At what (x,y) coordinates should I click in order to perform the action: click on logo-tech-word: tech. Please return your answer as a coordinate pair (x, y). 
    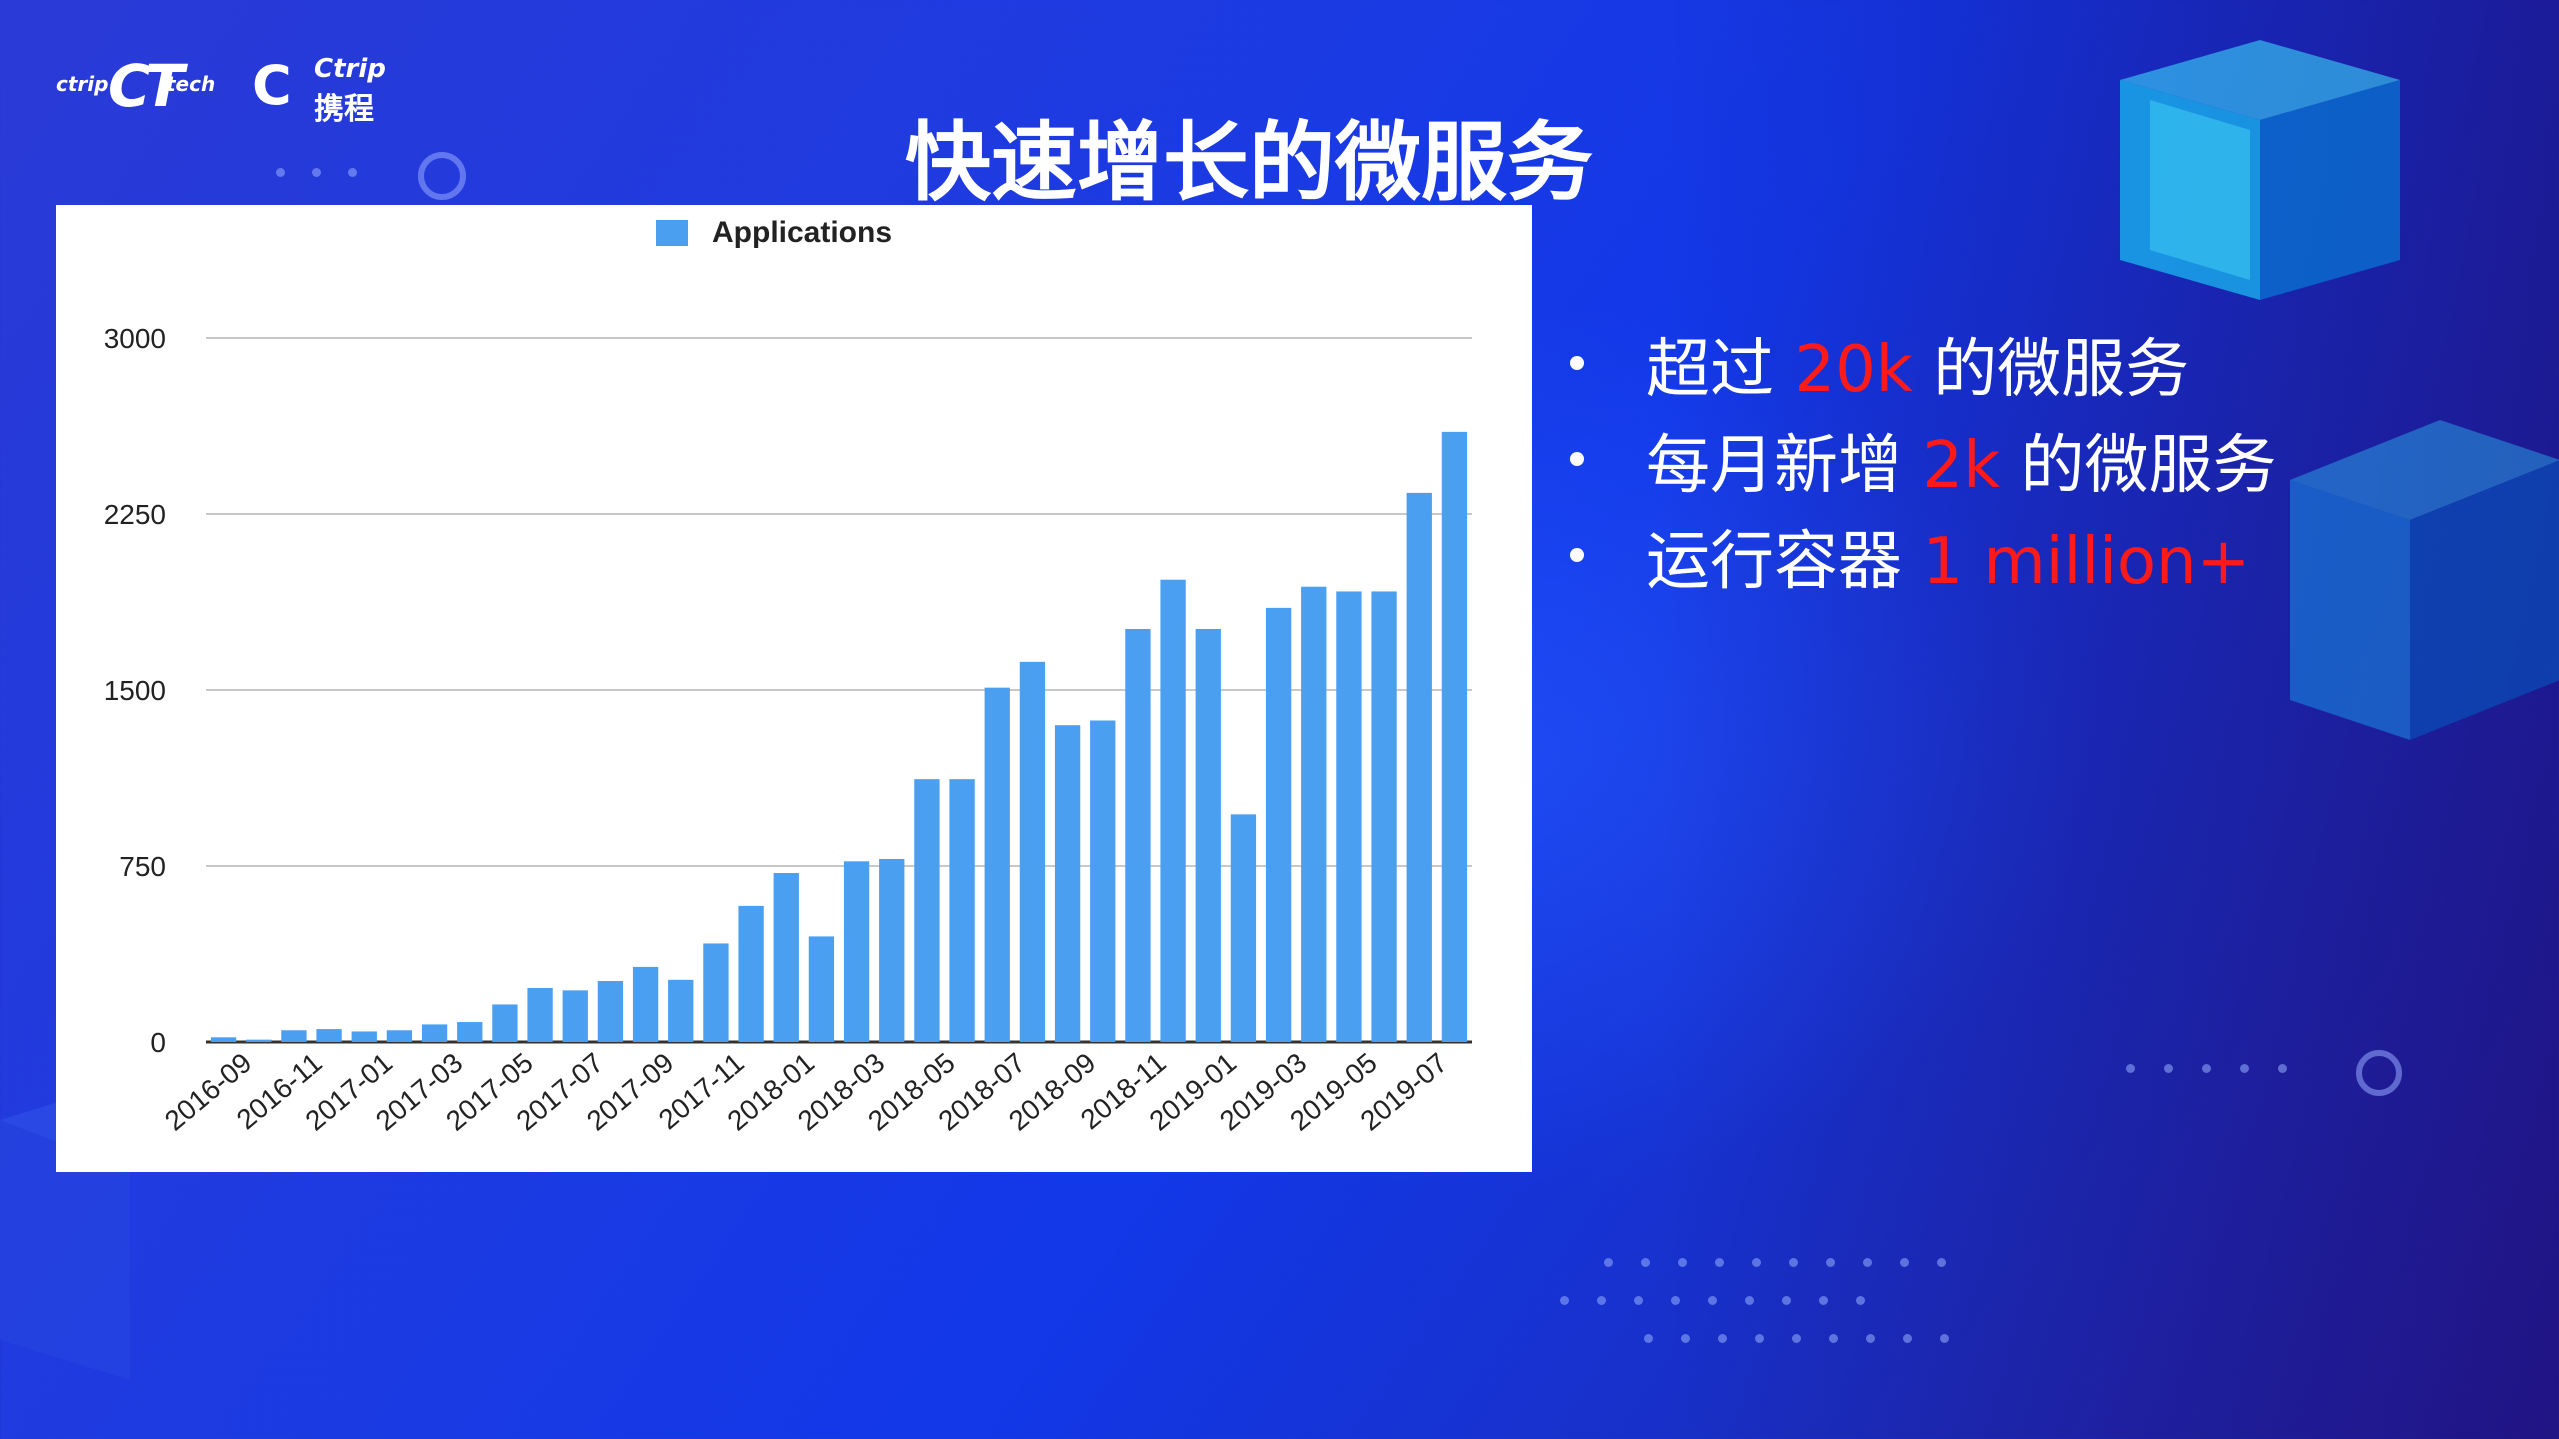
    Looking at the image, I should click on (191, 84).